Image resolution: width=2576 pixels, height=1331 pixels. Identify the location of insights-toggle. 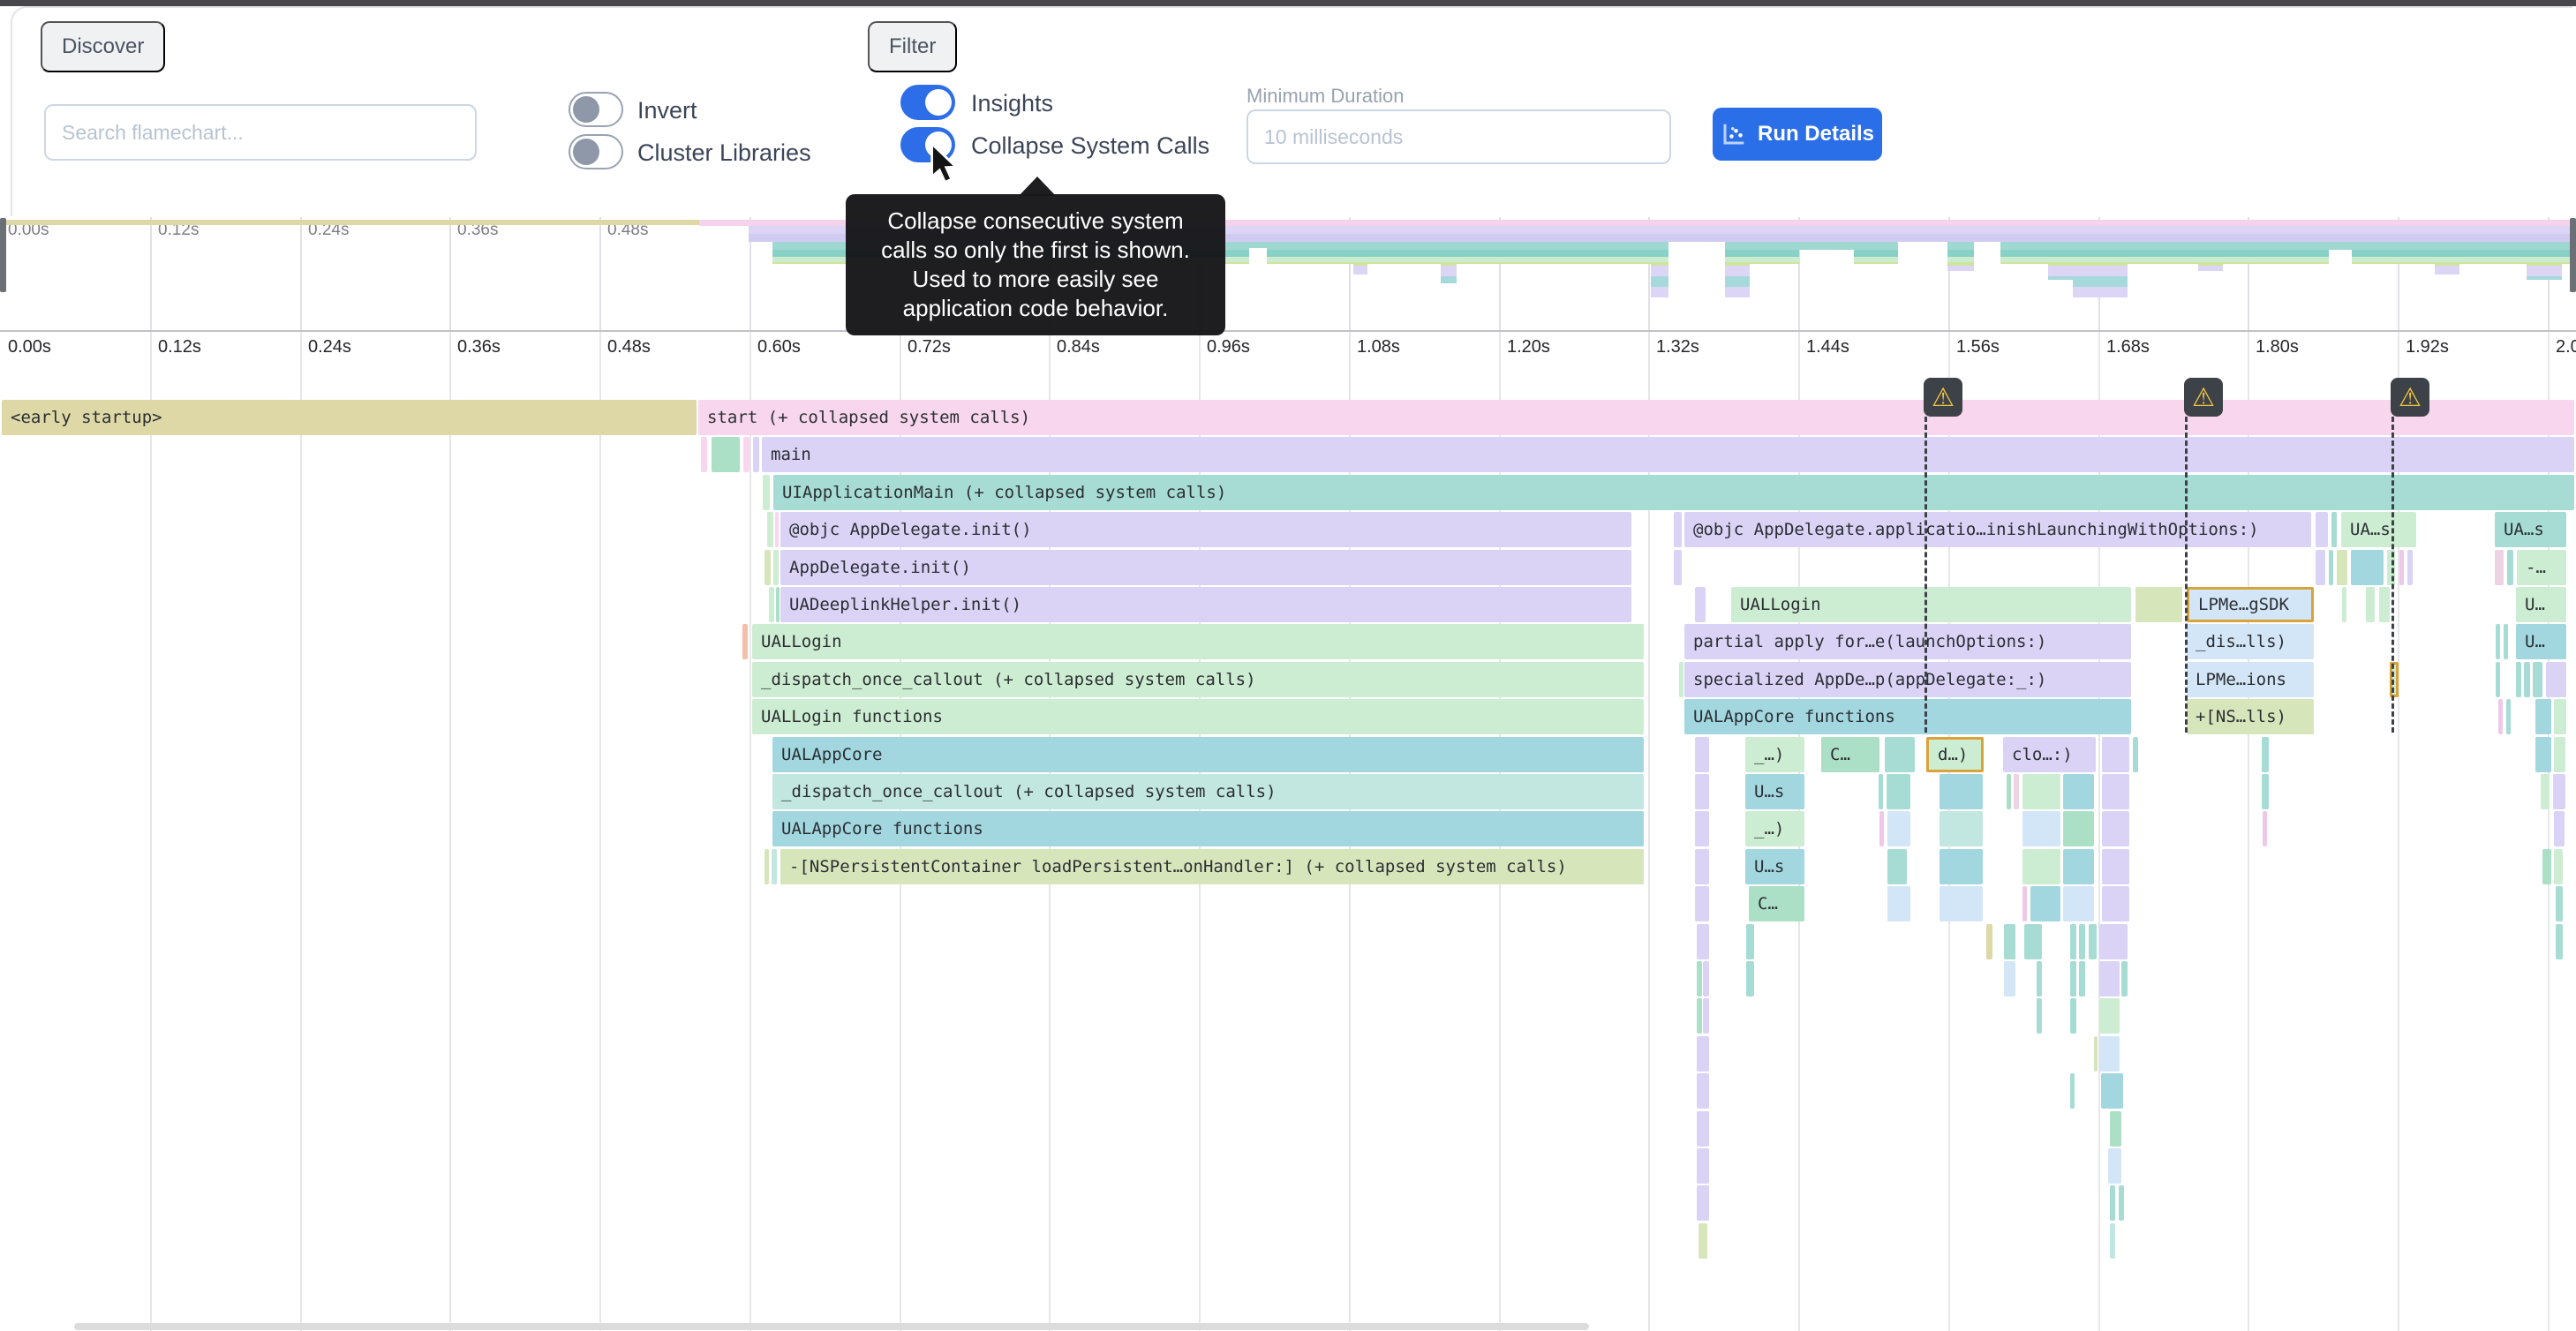
(928, 102).